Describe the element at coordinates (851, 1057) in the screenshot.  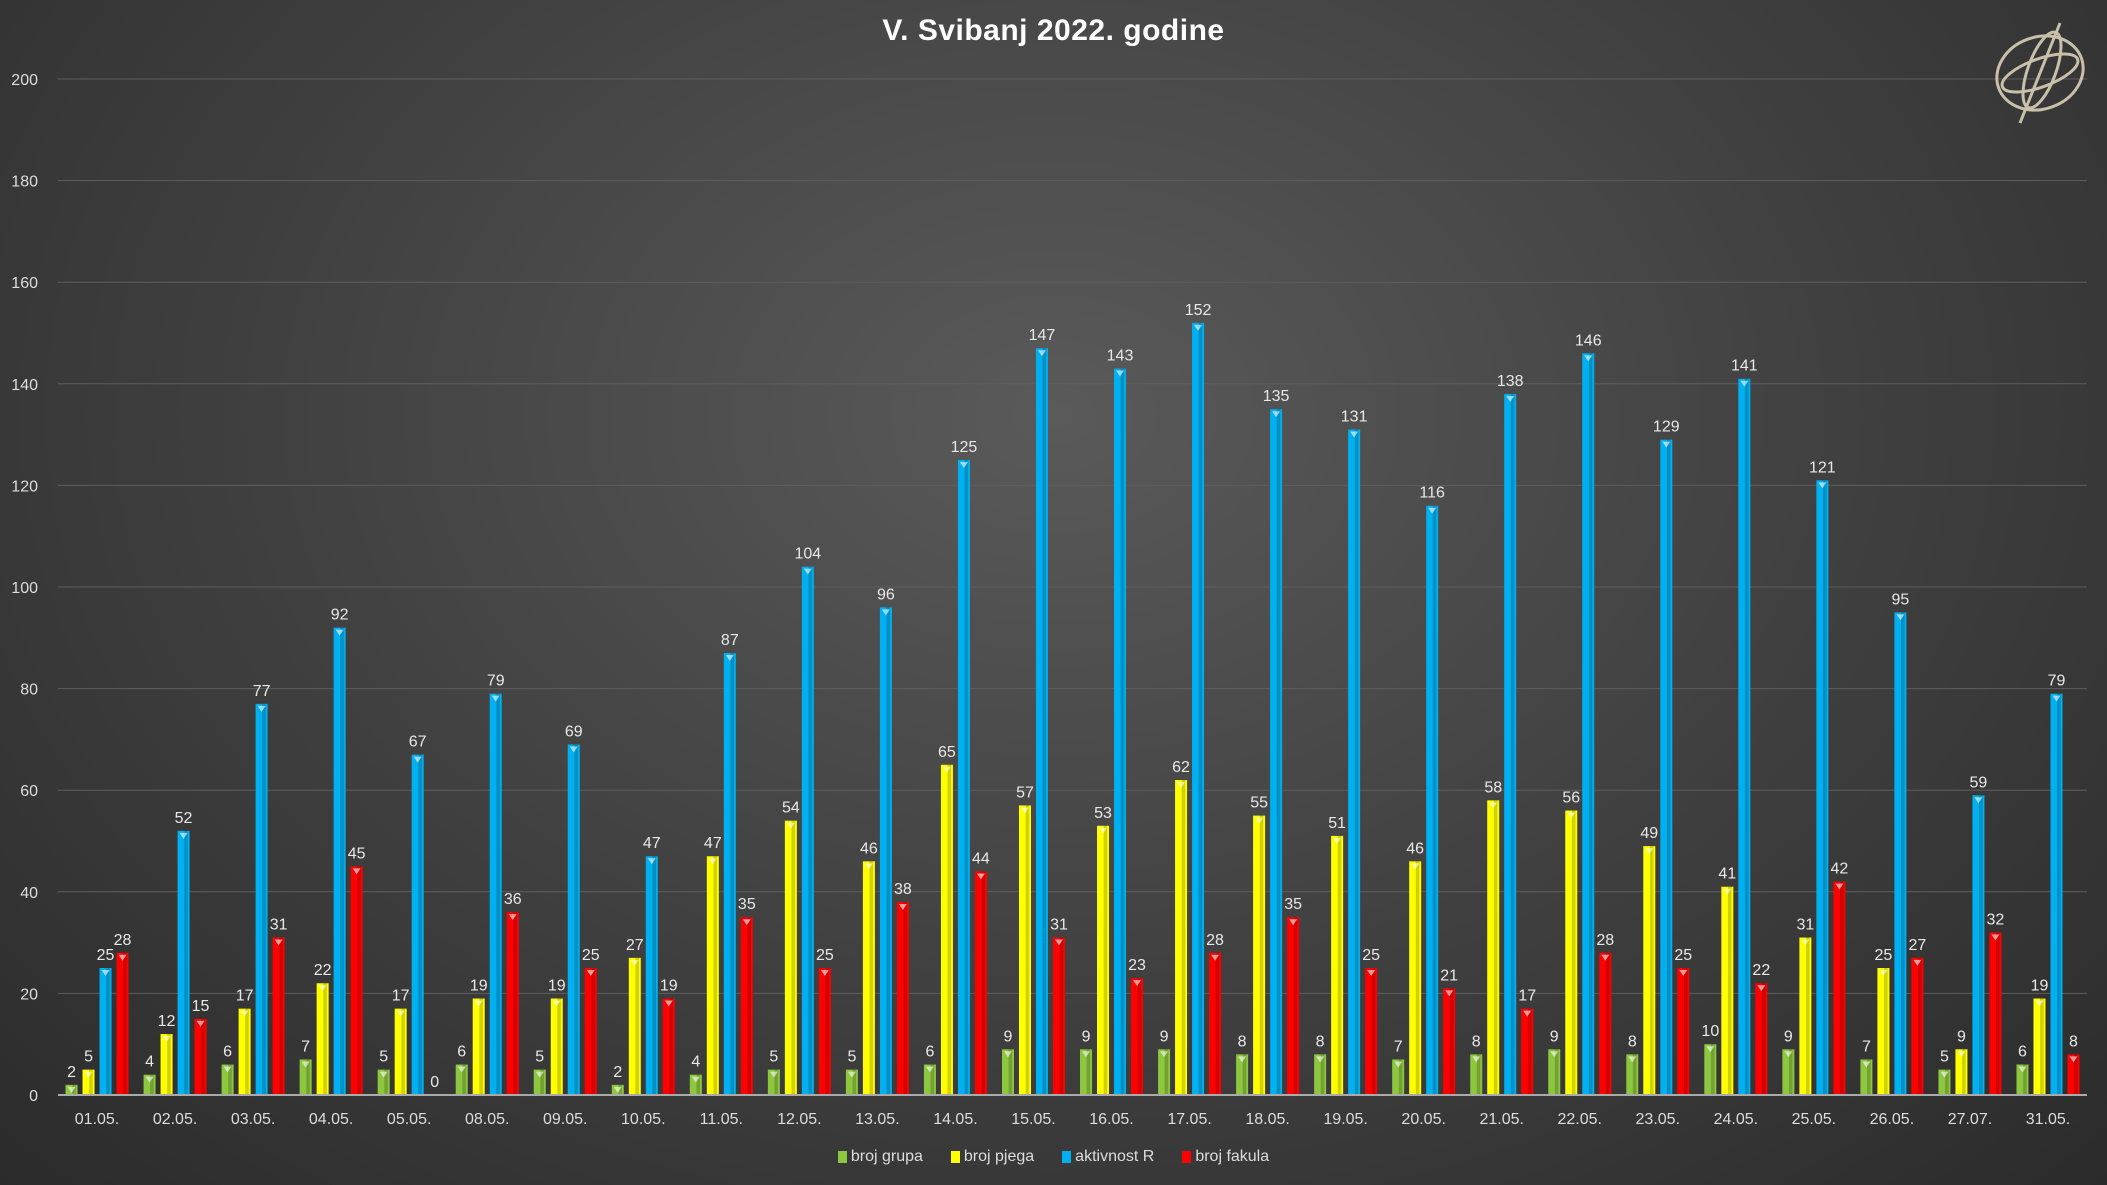
I see `data-label: 5` at that location.